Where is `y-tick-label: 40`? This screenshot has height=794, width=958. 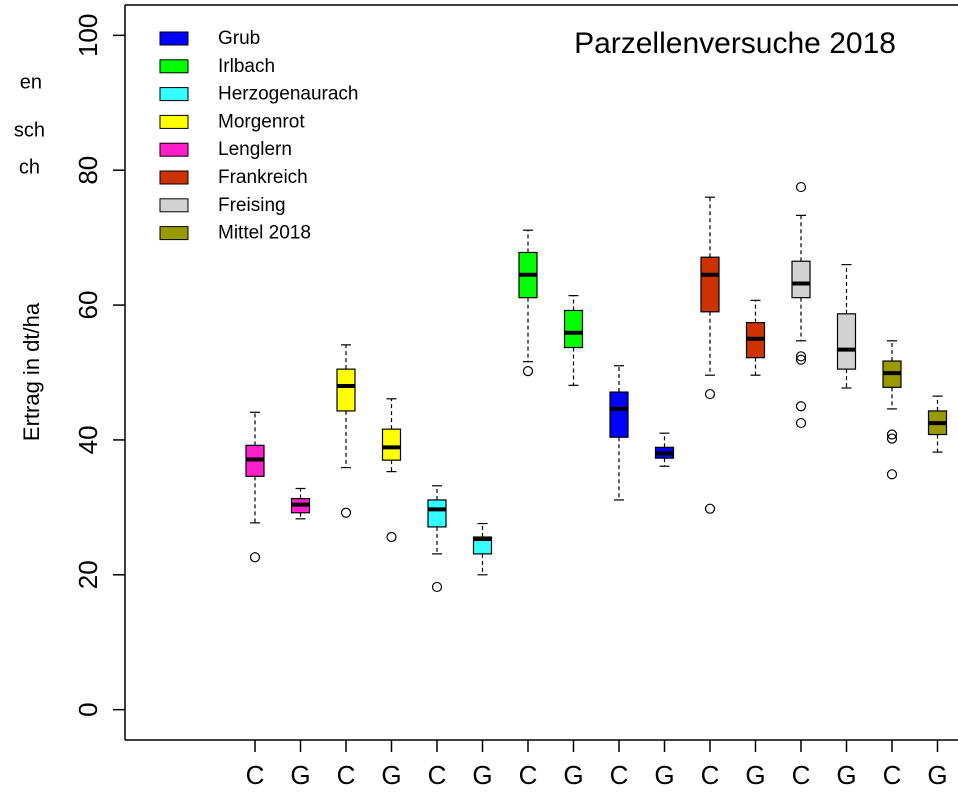
y-tick-label: 40 is located at coordinates (88, 439).